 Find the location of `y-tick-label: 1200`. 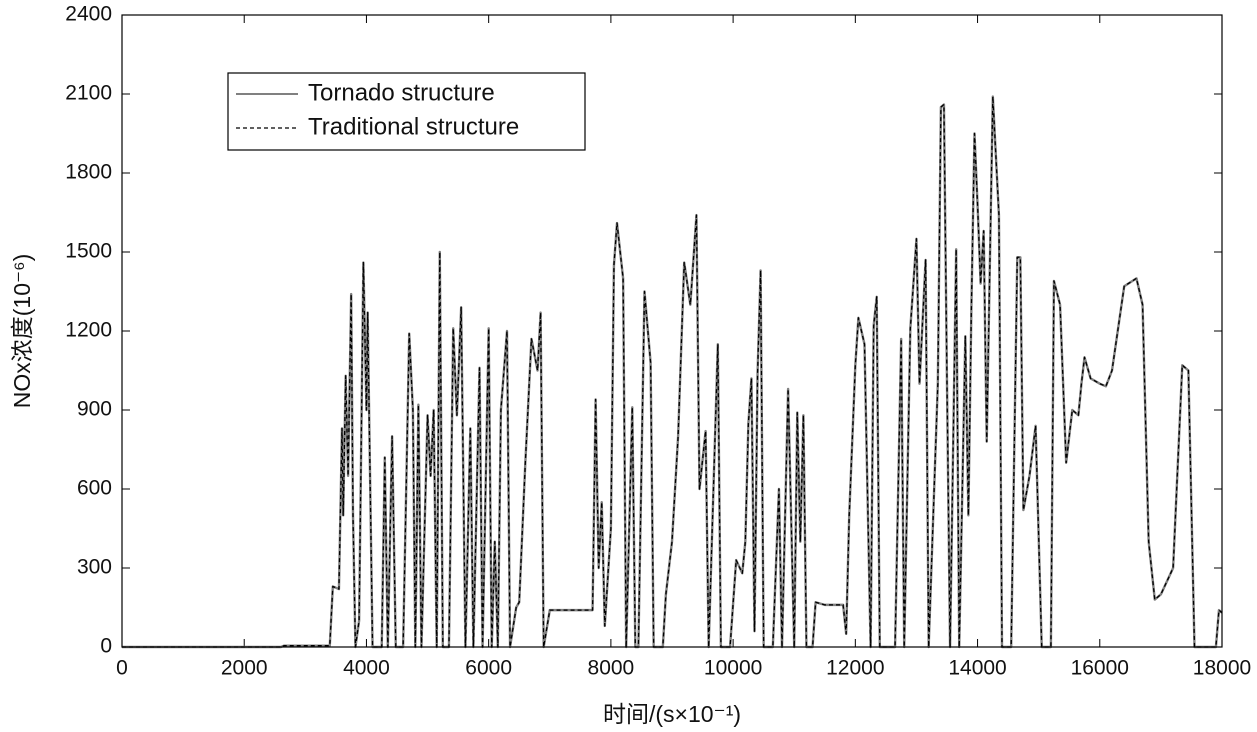

y-tick-label: 1200 is located at coordinates (88, 330).